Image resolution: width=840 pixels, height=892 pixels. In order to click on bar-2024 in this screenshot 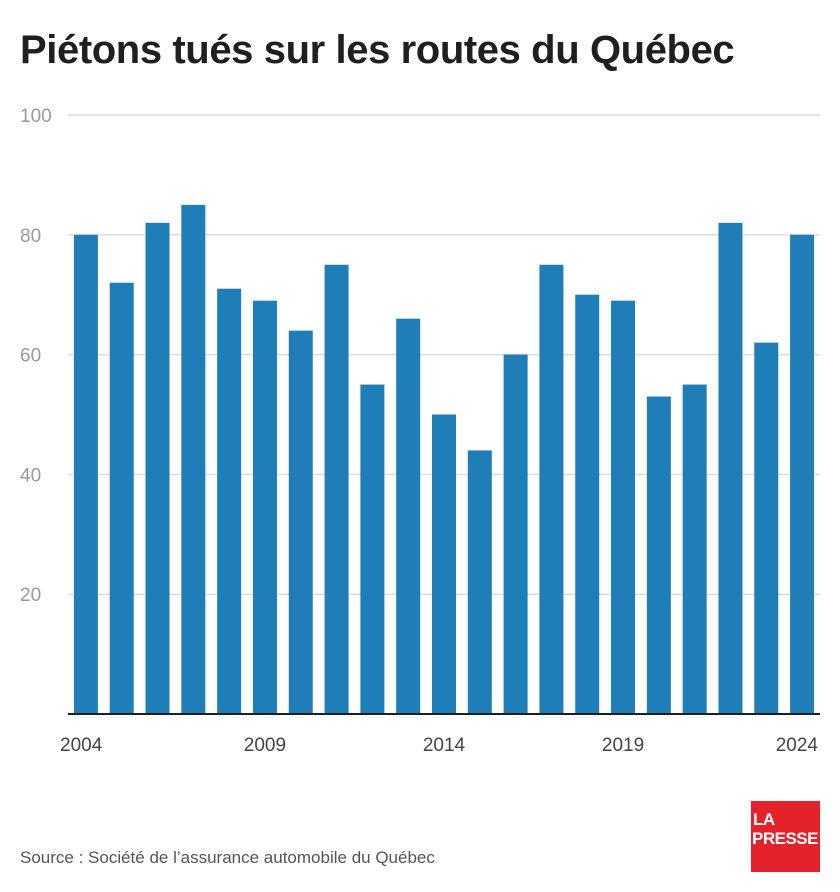, I will do `click(802, 474)`.